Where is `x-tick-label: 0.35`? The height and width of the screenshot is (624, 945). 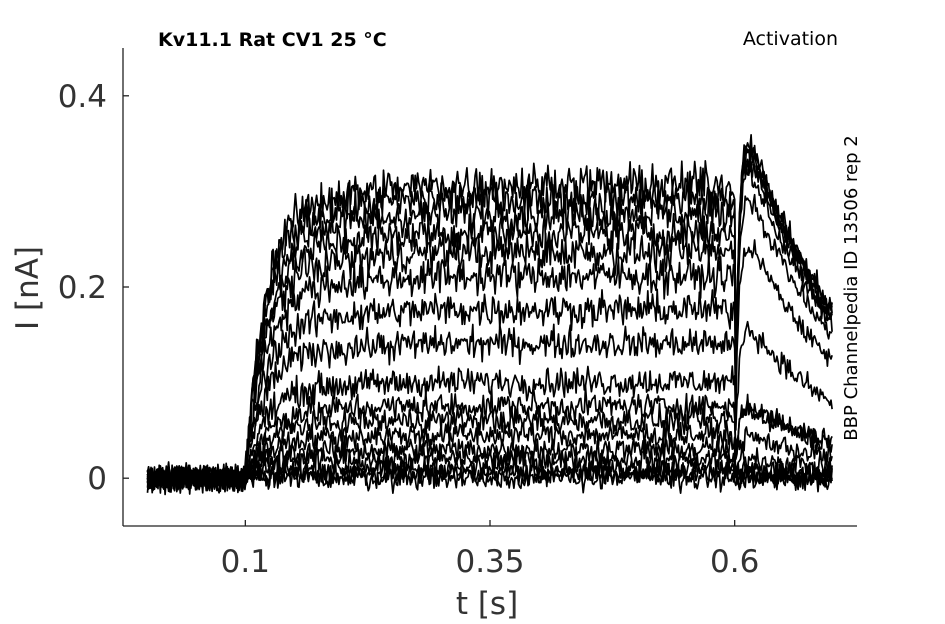 x-tick-label: 0.35 is located at coordinates (489, 562).